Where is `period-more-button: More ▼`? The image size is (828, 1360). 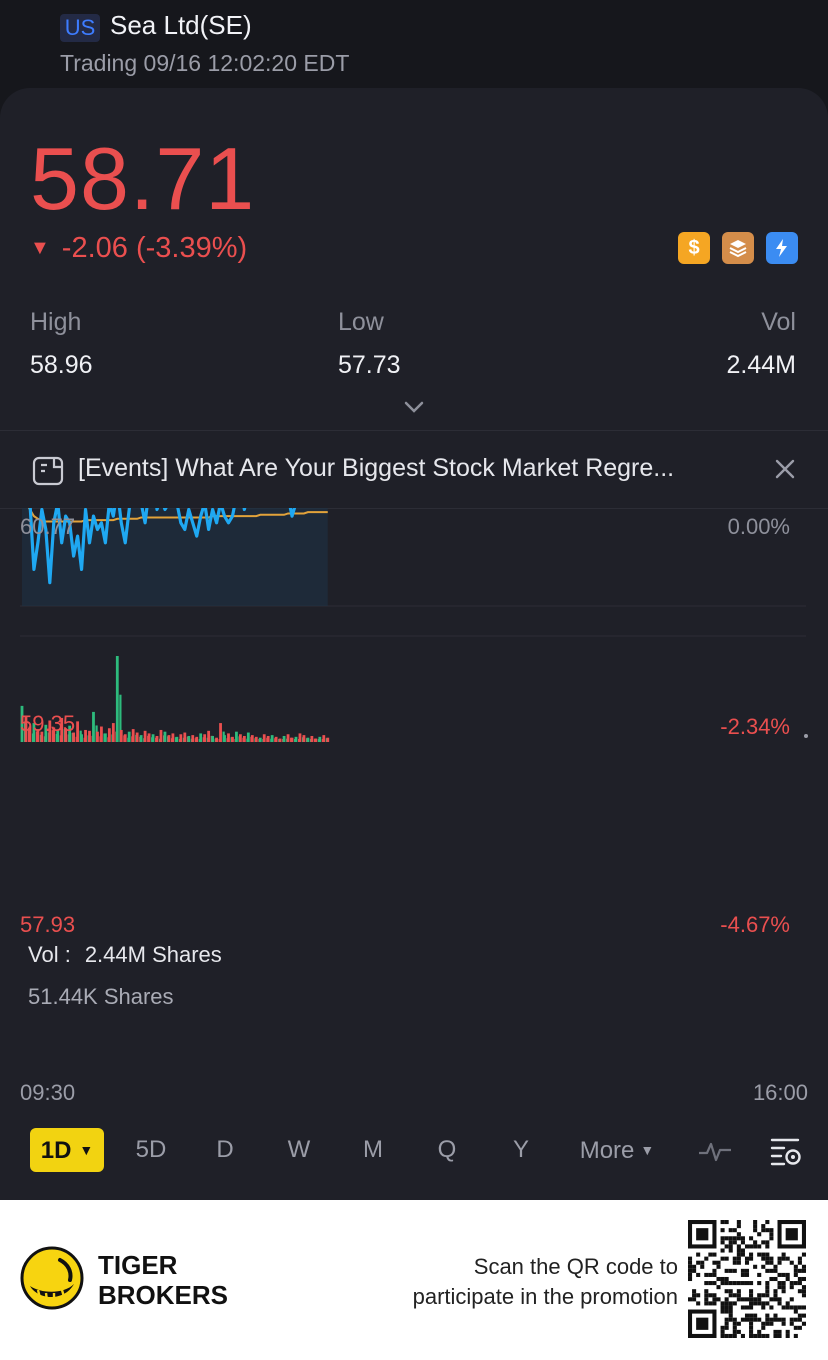 period-more-button: More ▼ is located at coordinates (617, 1150).